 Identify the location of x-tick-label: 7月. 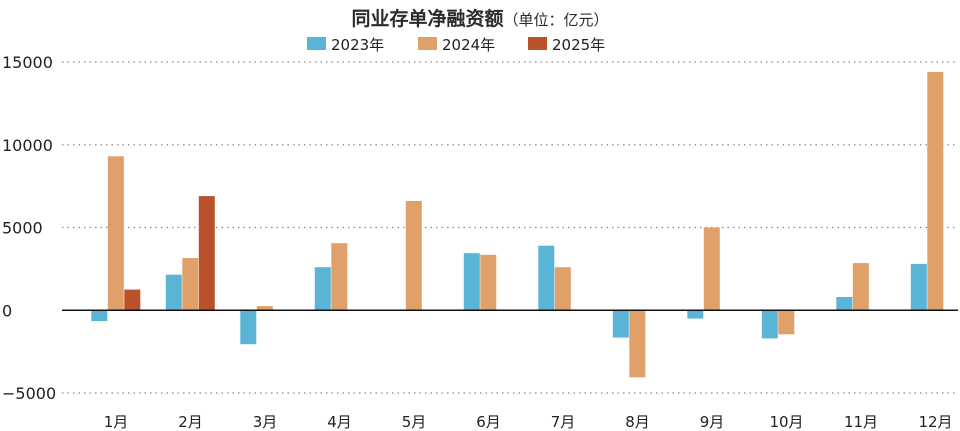
(563, 422).